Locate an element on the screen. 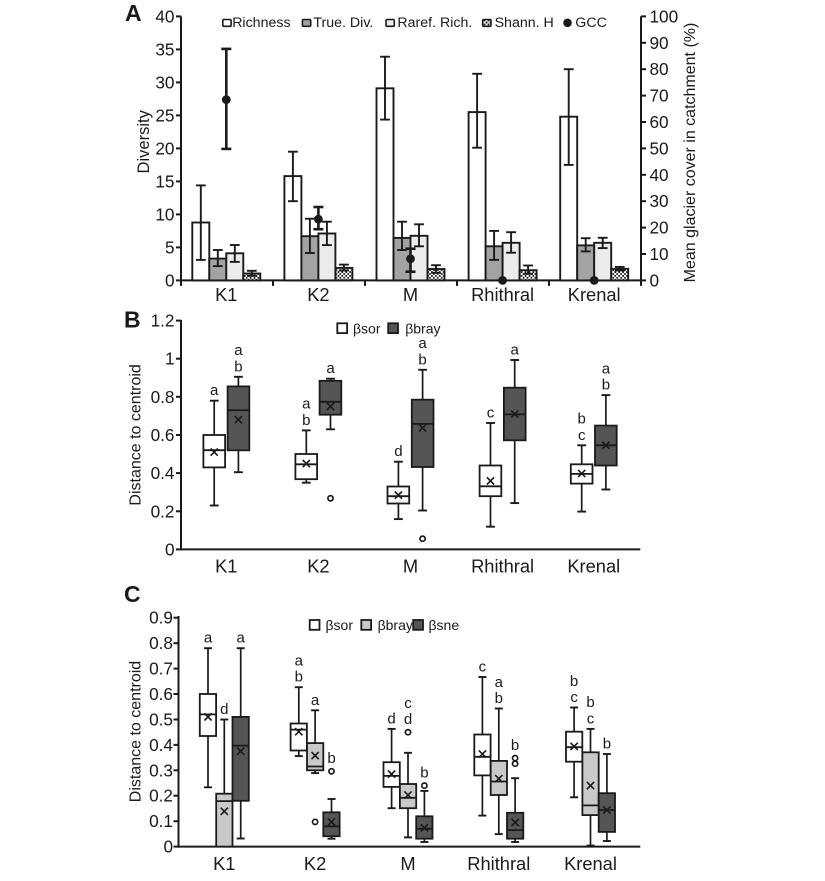  svg-text: Raref. Rich. is located at coordinates (434, 23).